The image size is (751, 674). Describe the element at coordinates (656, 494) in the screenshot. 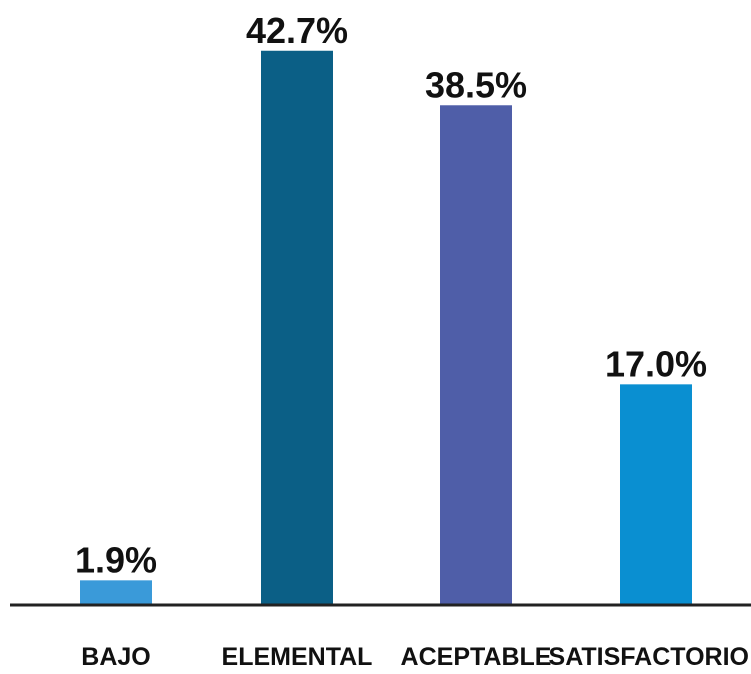

I see `bar-satisfactorio` at that location.